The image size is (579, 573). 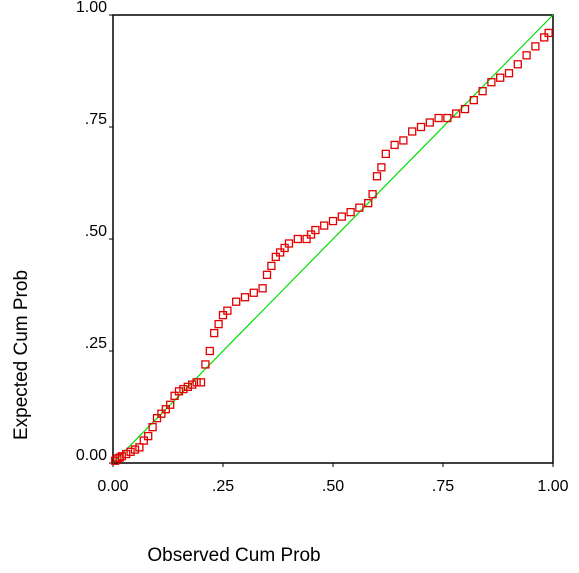 I want to click on y-tick-label: .75, so click(x=96, y=119).